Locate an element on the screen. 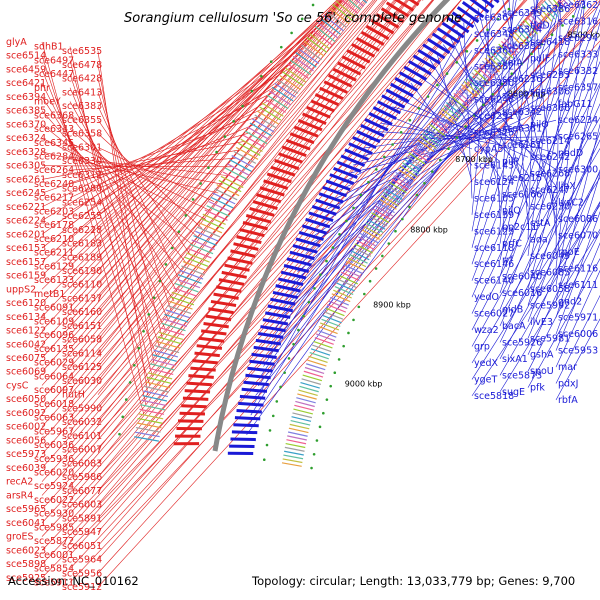 The height and width of the screenshot is (600, 600). gene-label: sce6049 is located at coordinates (550, 256).